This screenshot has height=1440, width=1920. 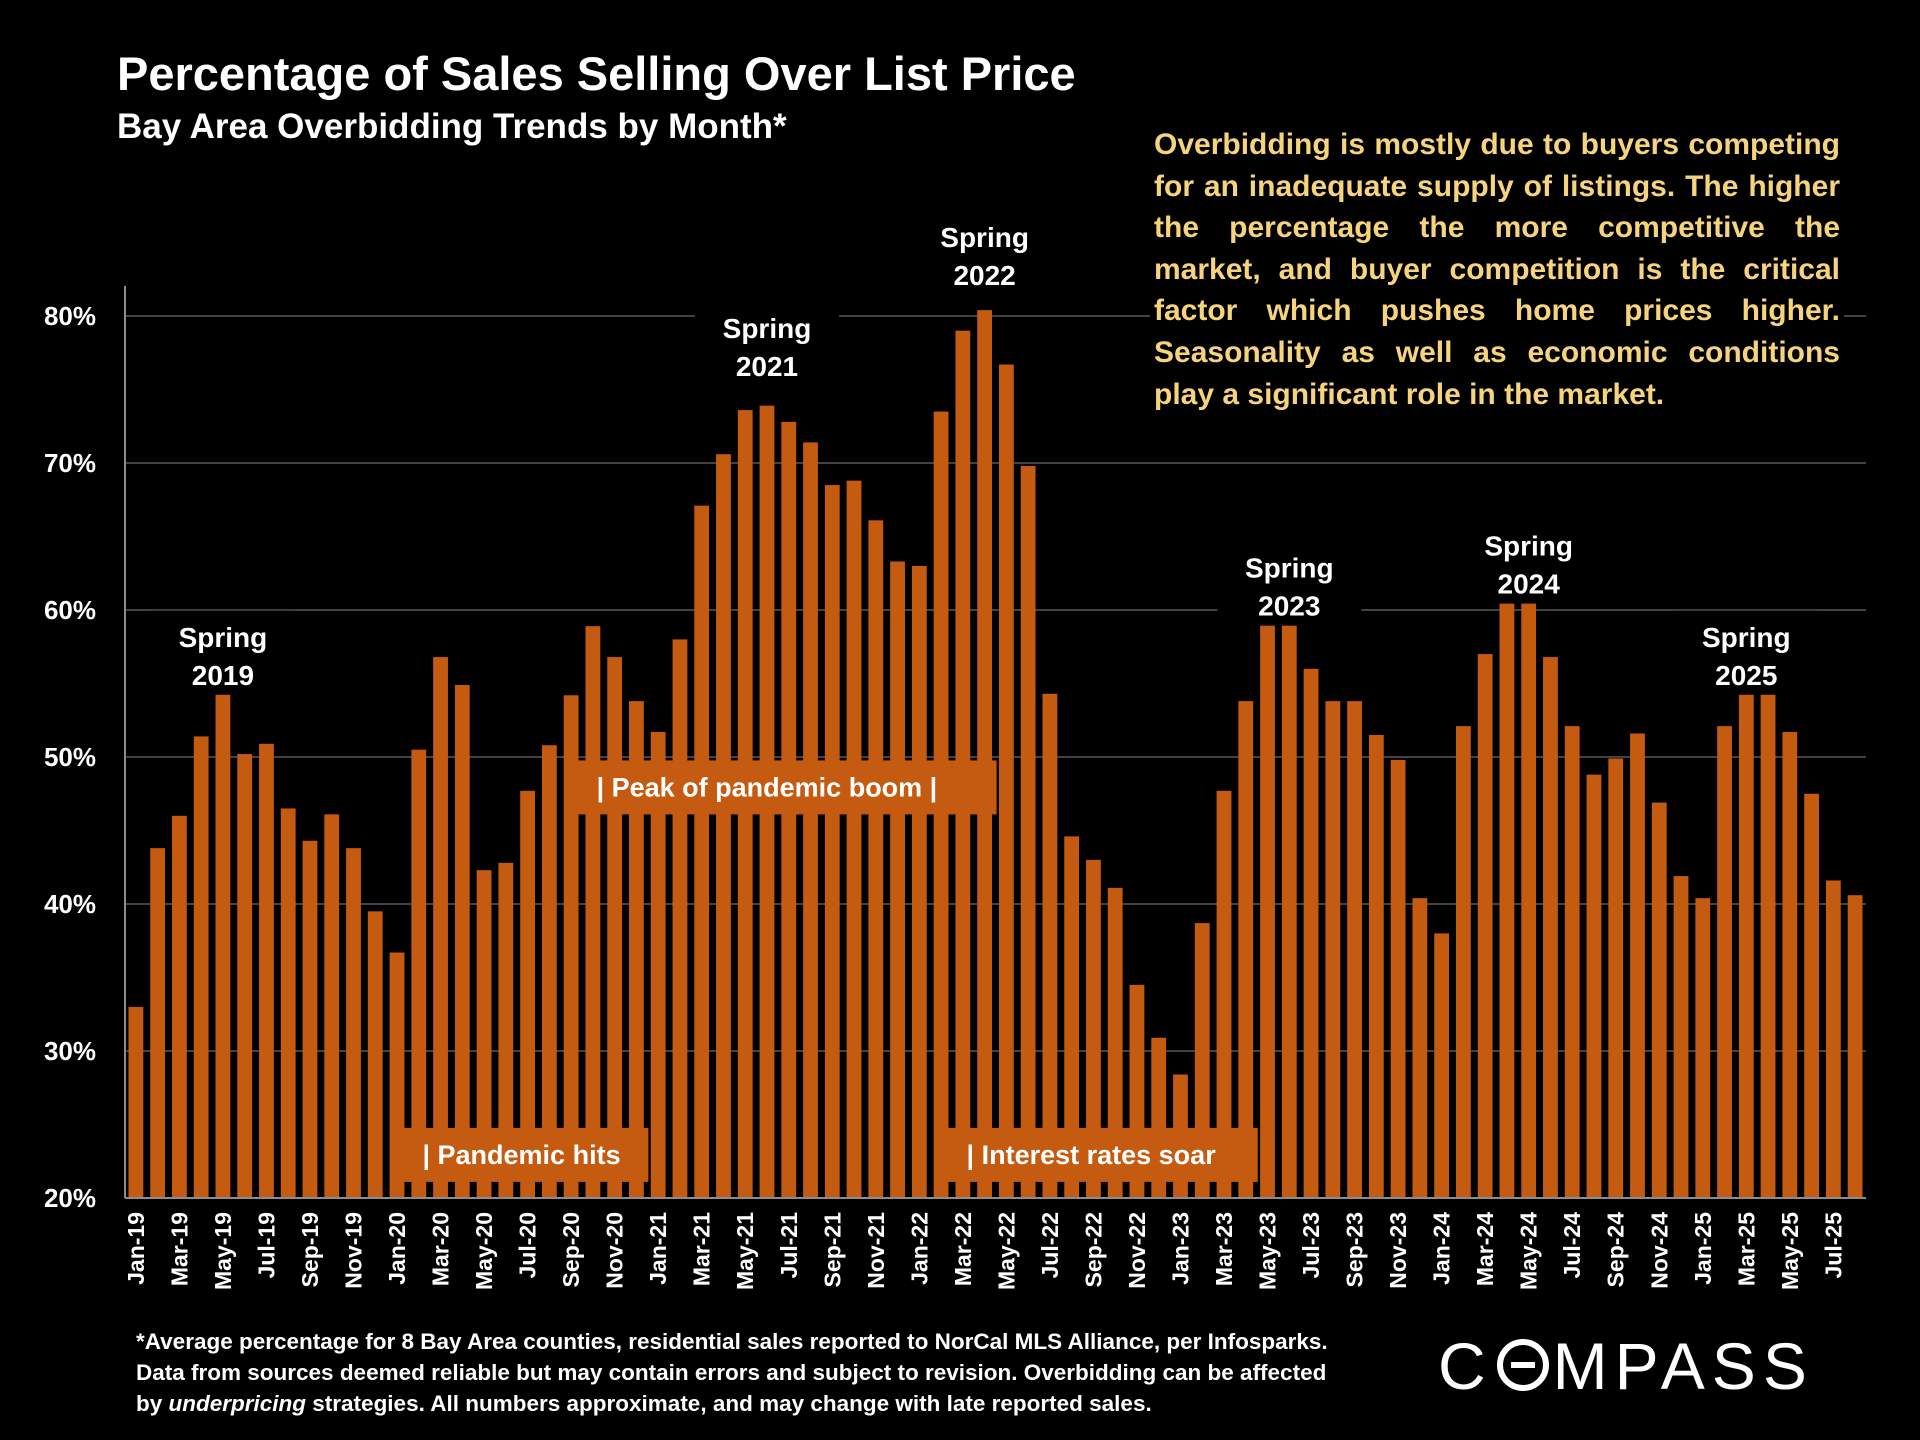 What do you see at coordinates (1289, 606) in the screenshot?
I see `annotation-year: 2023` at bounding box center [1289, 606].